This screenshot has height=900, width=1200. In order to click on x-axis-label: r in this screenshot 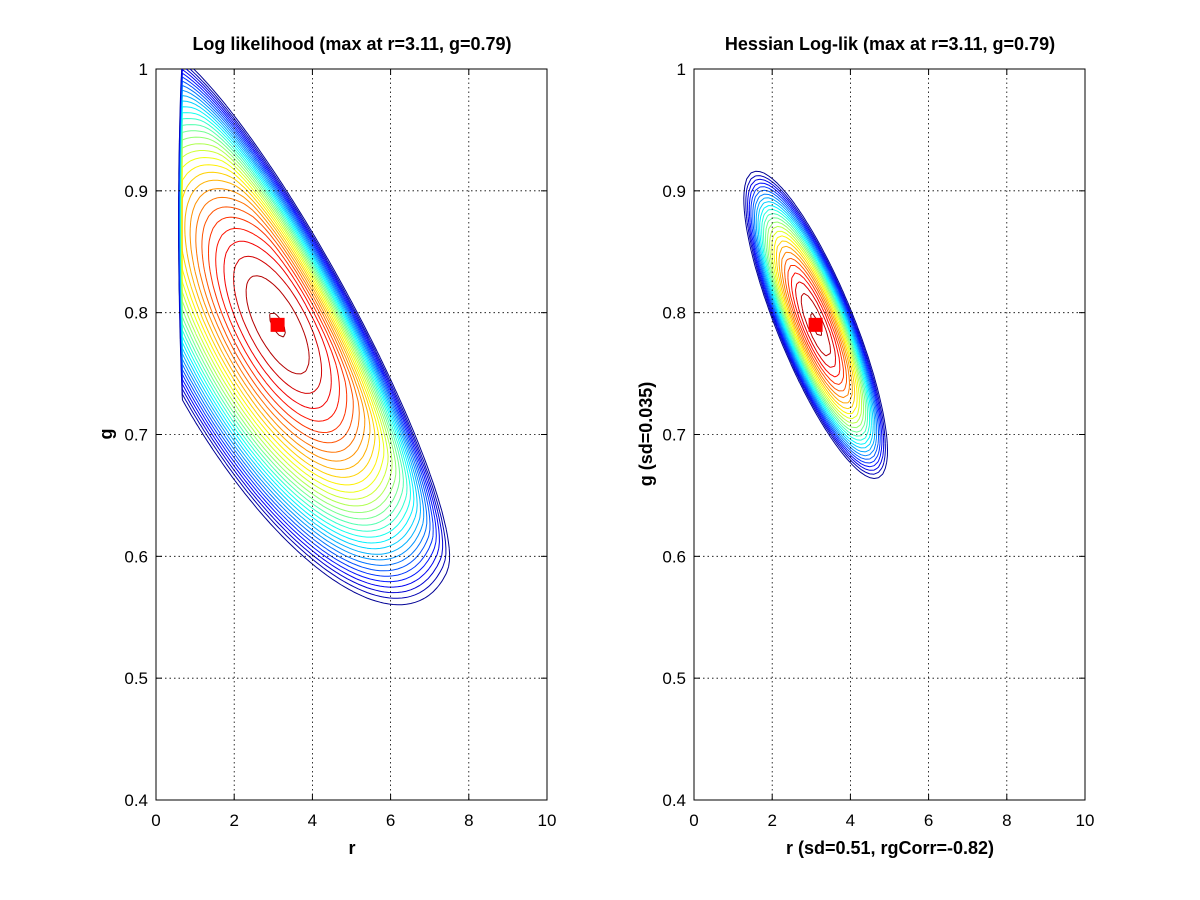, I will do `click(351, 848)`.